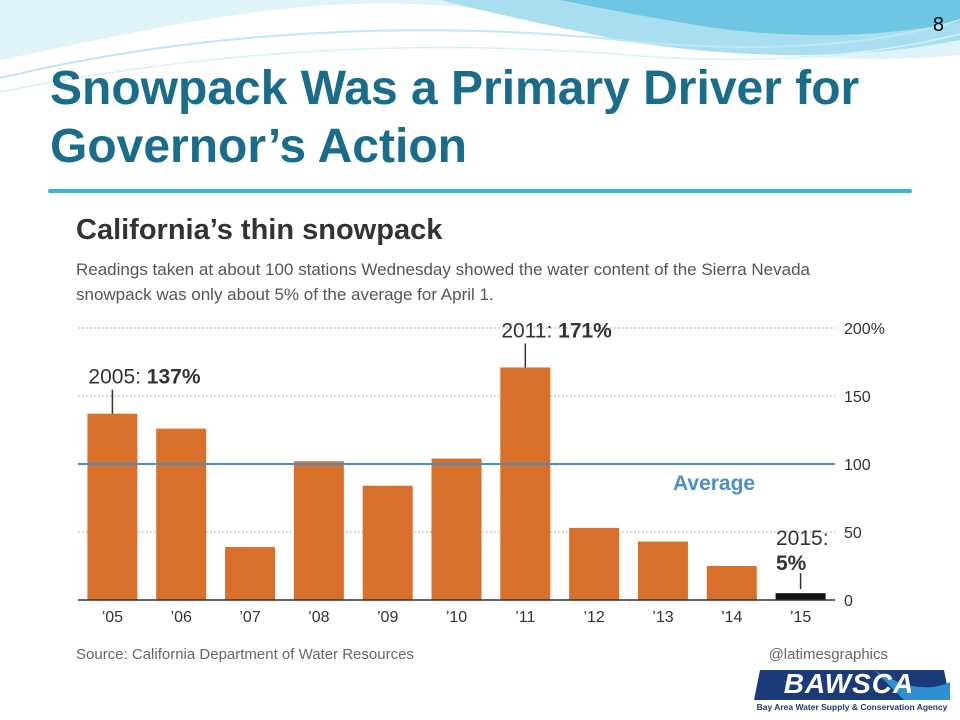  What do you see at coordinates (849, 683) in the screenshot?
I see `logo-name: BAWSCA` at bounding box center [849, 683].